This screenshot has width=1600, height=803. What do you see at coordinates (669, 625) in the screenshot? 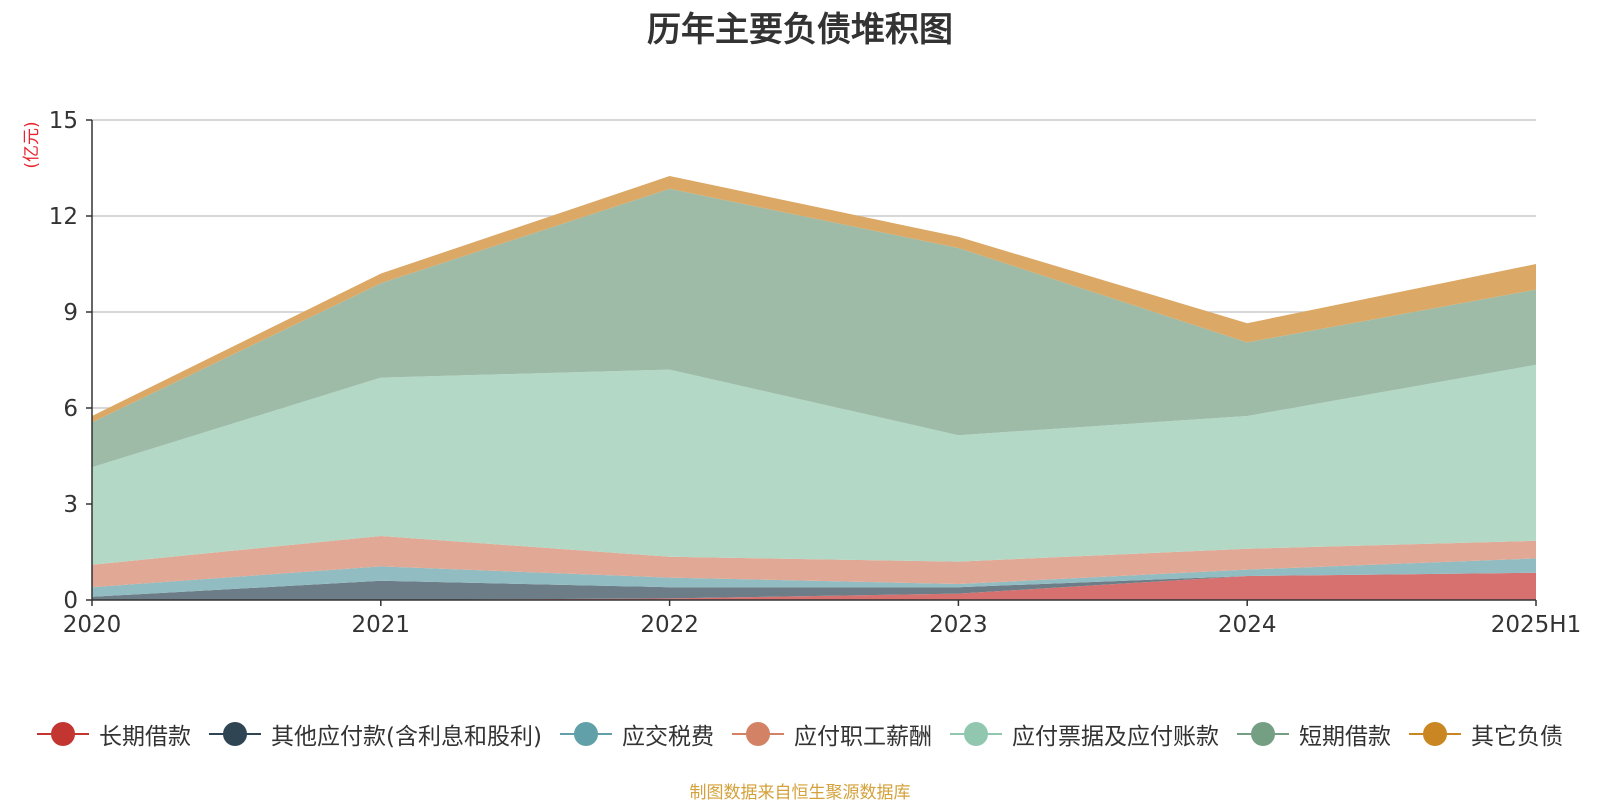
I see `x-tick-label: 2022` at bounding box center [669, 625].